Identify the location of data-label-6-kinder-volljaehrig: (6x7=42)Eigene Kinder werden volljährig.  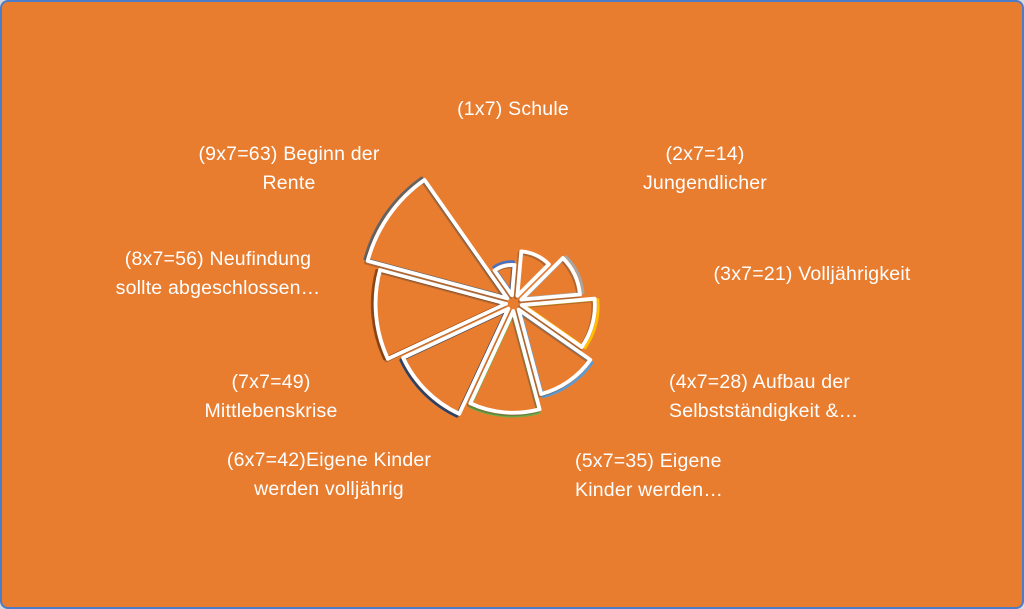
(329, 475).